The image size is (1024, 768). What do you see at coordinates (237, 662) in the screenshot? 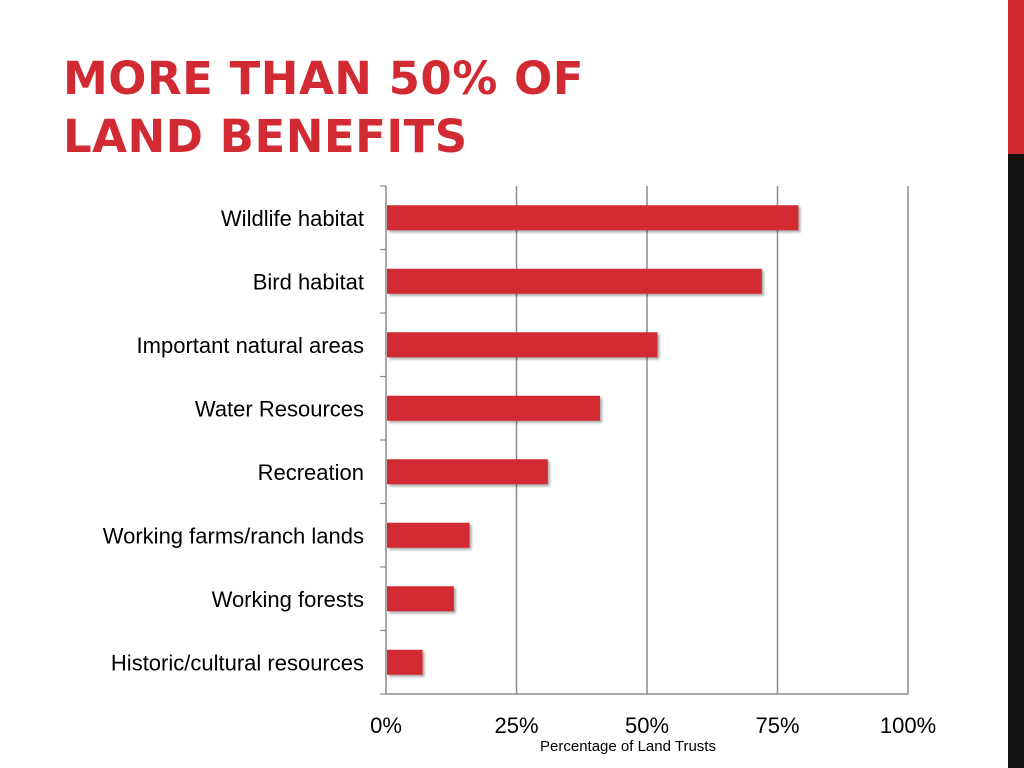
I see `category-label: Historic/cultural resources` at bounding box center [237, 662].